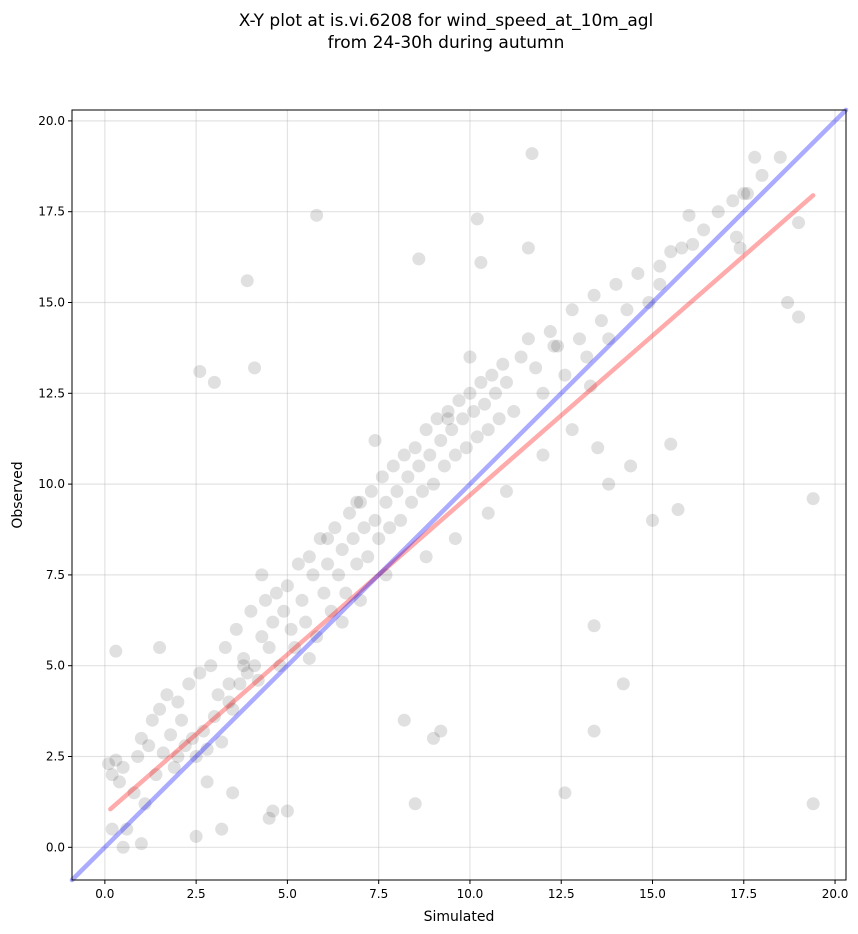  Describe the element at coordinates (51, 212) in the screenshot. I see `y-tick-label: 17.5` at that location.